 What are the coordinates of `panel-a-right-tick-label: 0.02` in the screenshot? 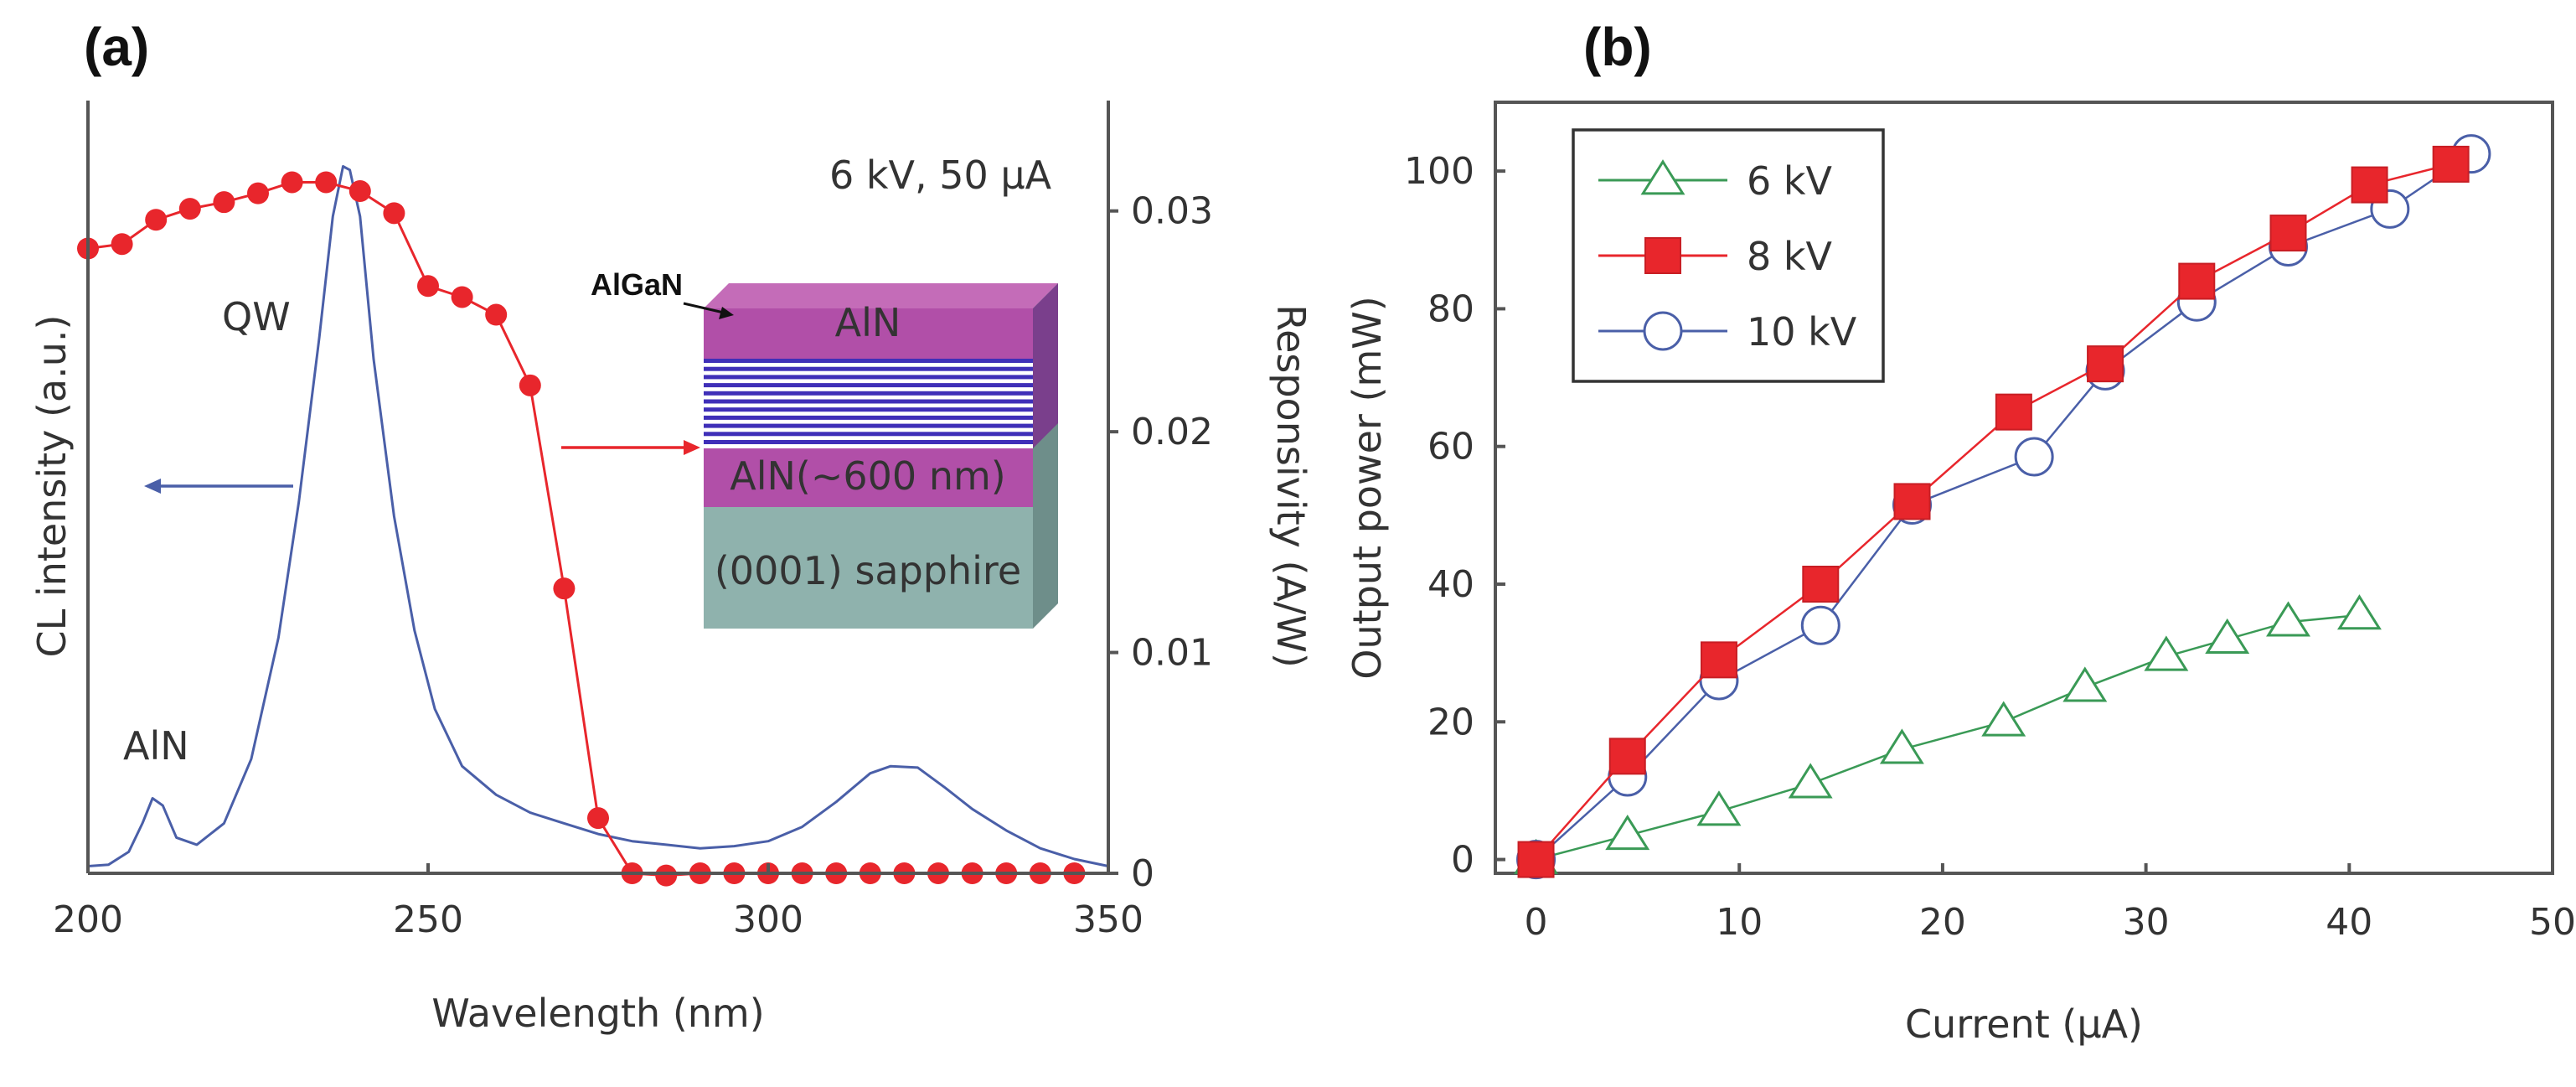 It's located at (1172, 432).